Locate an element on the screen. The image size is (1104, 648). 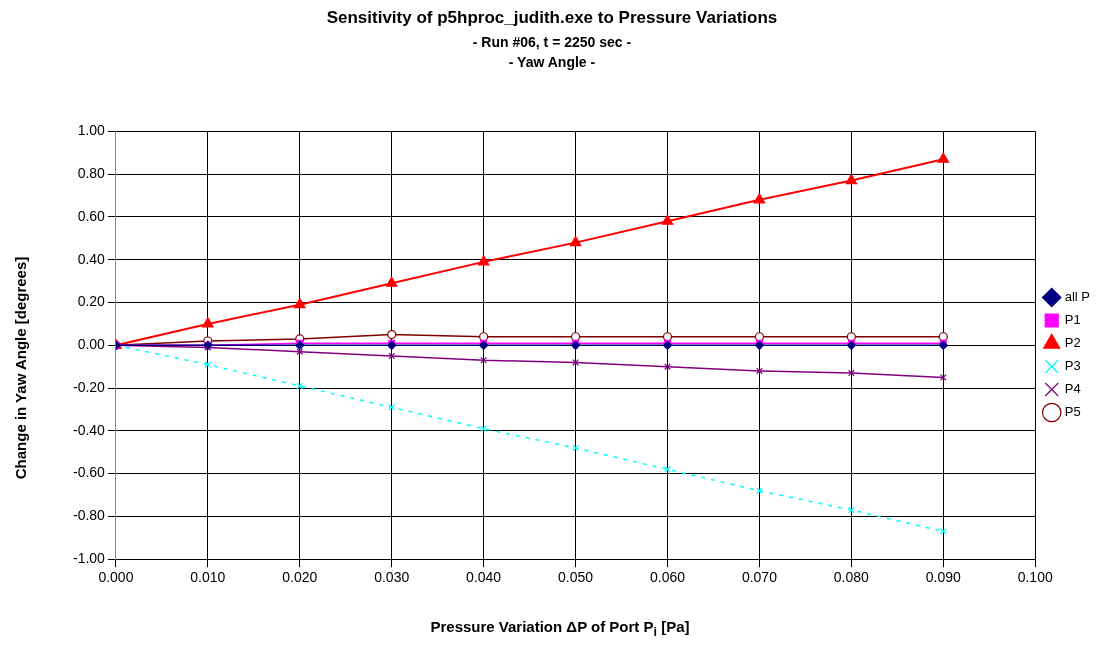
chart-subtitle: - Run #06, t = 2250 sec - - Yaw Angle - is located at coordinates (552, 52).